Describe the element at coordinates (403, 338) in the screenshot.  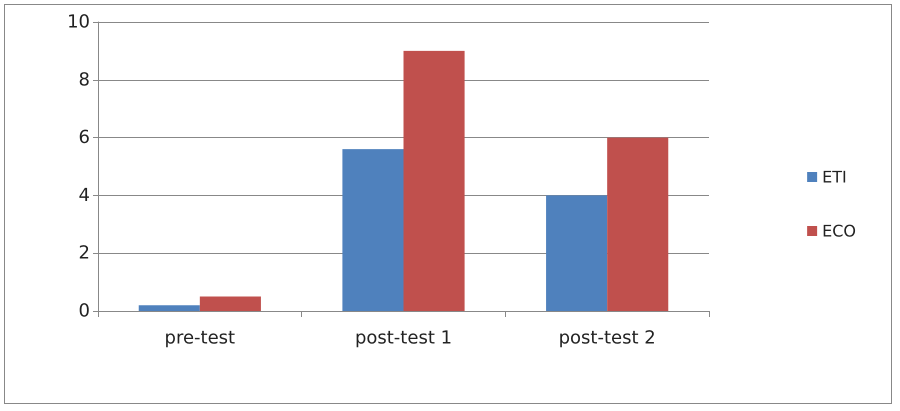
I see `x-tick-label: post-test 1` at that location.